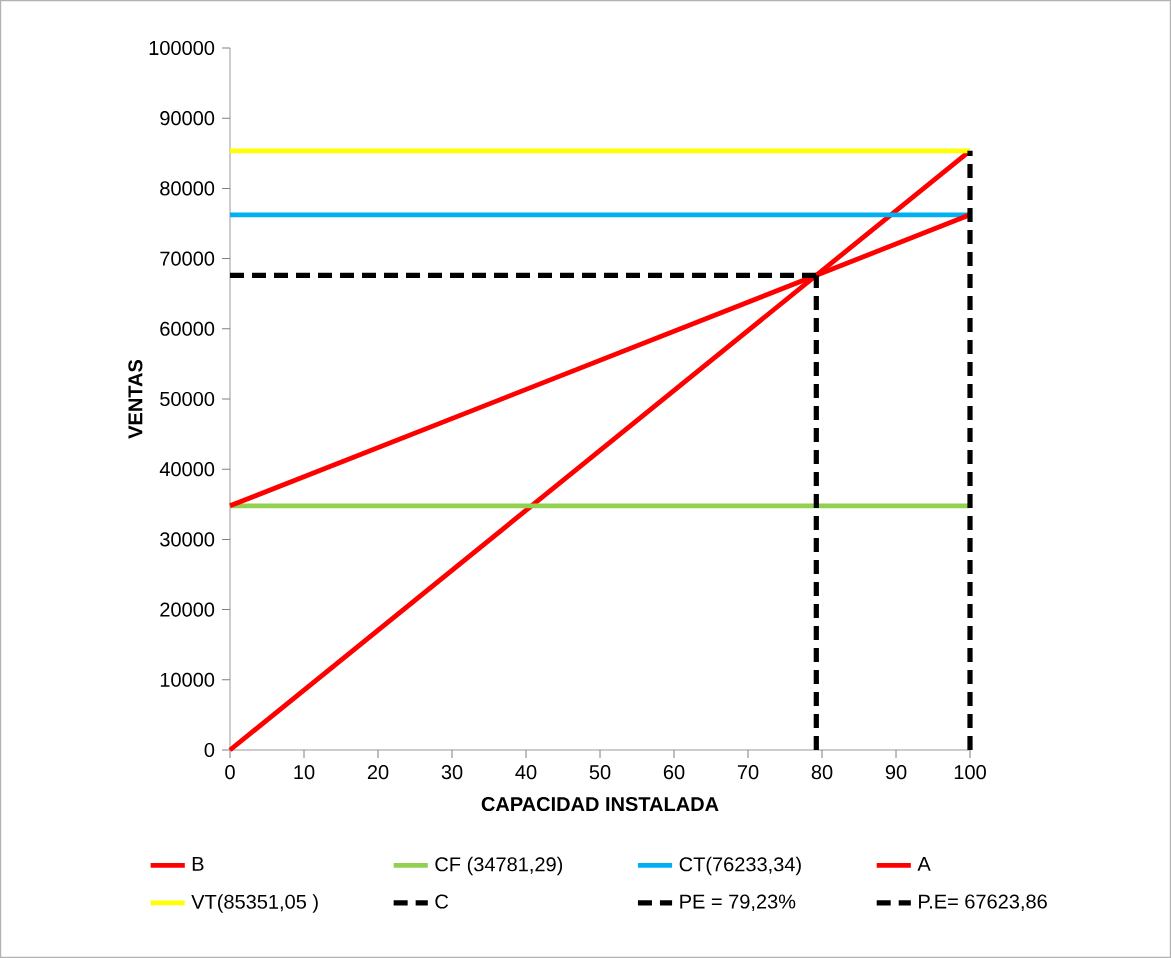 The image size is (1171, 958). What do you see at coordinates (924, 864) in the screenshot?
I see `legend-label: A` at bounding box center [924, 864].